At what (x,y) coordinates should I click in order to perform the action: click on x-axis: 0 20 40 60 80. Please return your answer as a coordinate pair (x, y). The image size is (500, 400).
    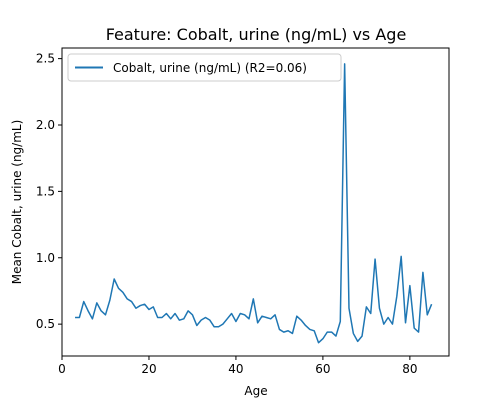
    Looking at the image, I should click on (238, 366).